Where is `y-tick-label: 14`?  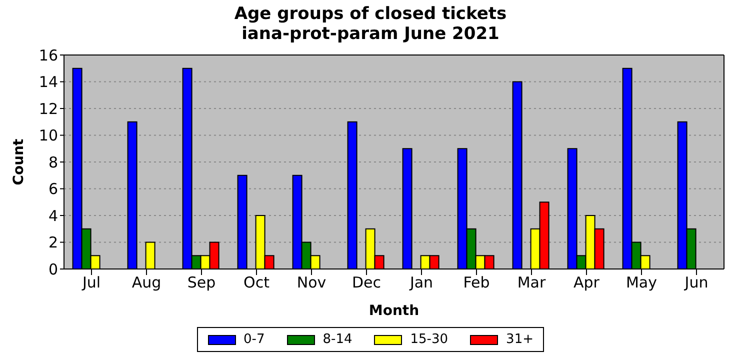 y-tick-label: 14 is located at coordinates (48, 82).